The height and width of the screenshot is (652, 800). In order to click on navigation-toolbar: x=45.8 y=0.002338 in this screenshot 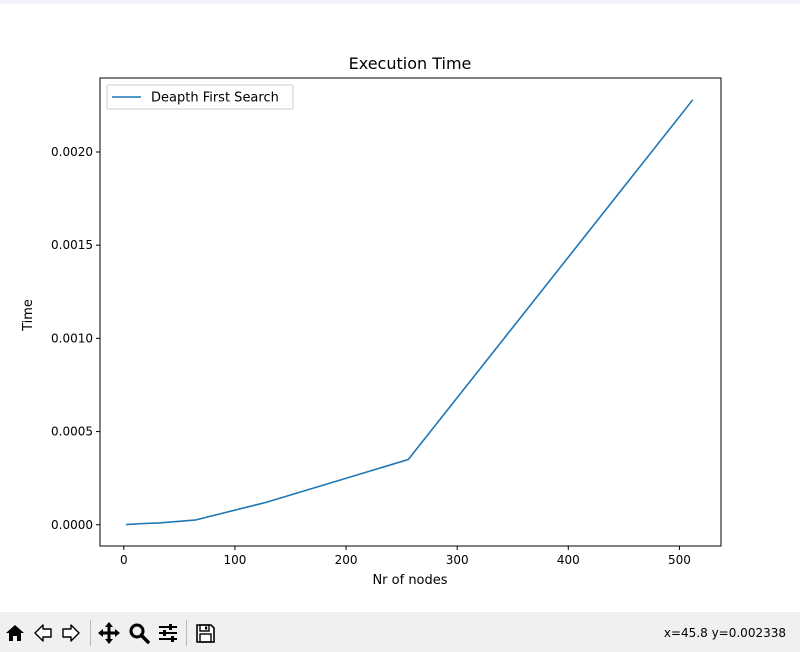, I will do `click(400, 632)`.